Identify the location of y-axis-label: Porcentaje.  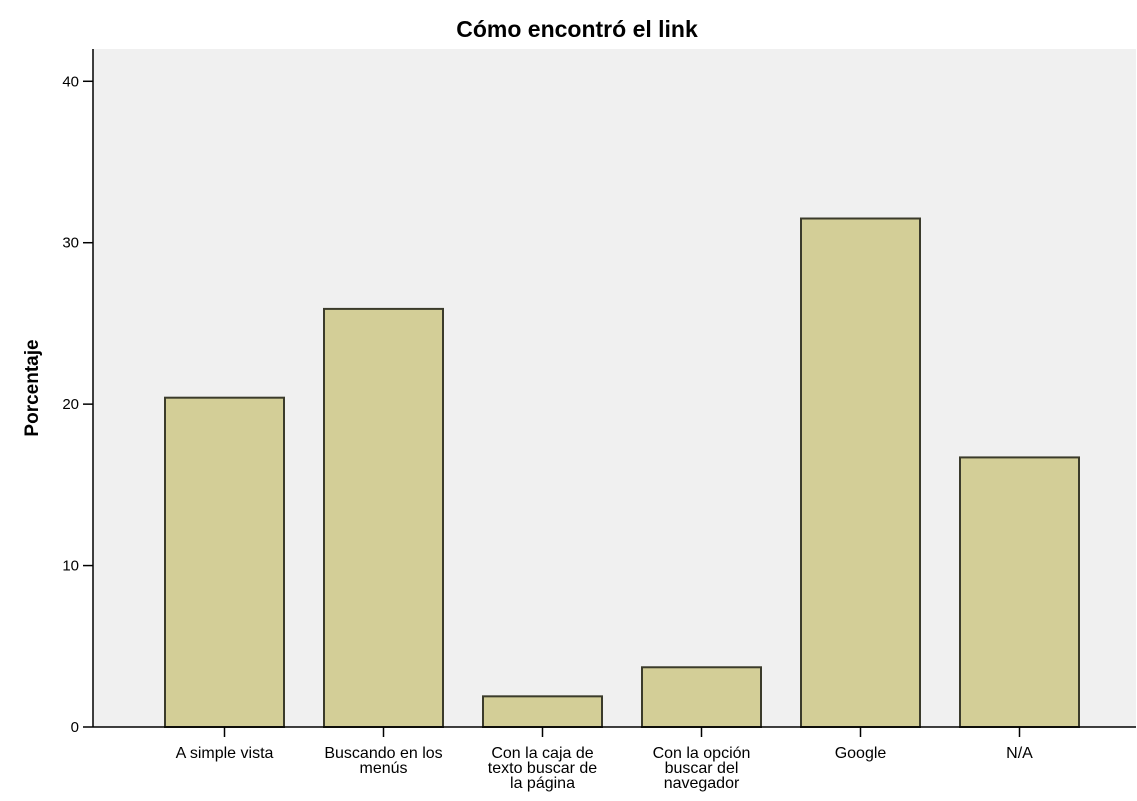
(32, 387).